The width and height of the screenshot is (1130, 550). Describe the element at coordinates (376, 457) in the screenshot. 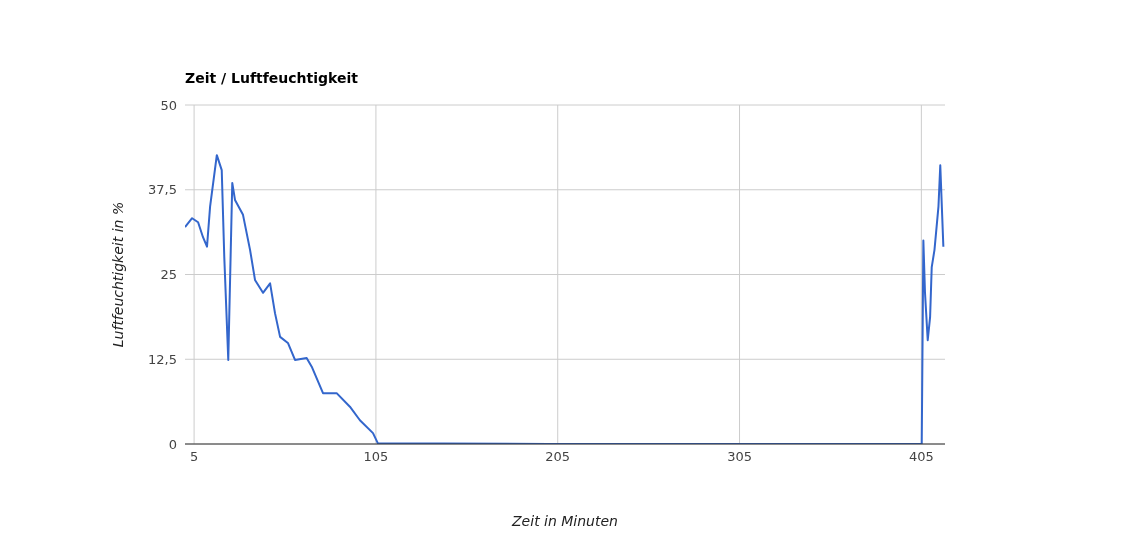

I see `x-tick-label: 105` at that location.